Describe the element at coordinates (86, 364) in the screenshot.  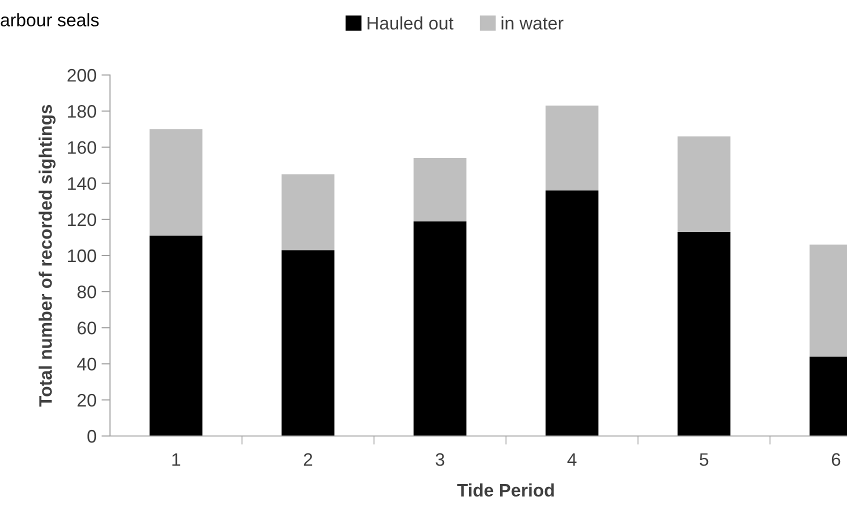
I see `y-tick-label: 40` at that location.